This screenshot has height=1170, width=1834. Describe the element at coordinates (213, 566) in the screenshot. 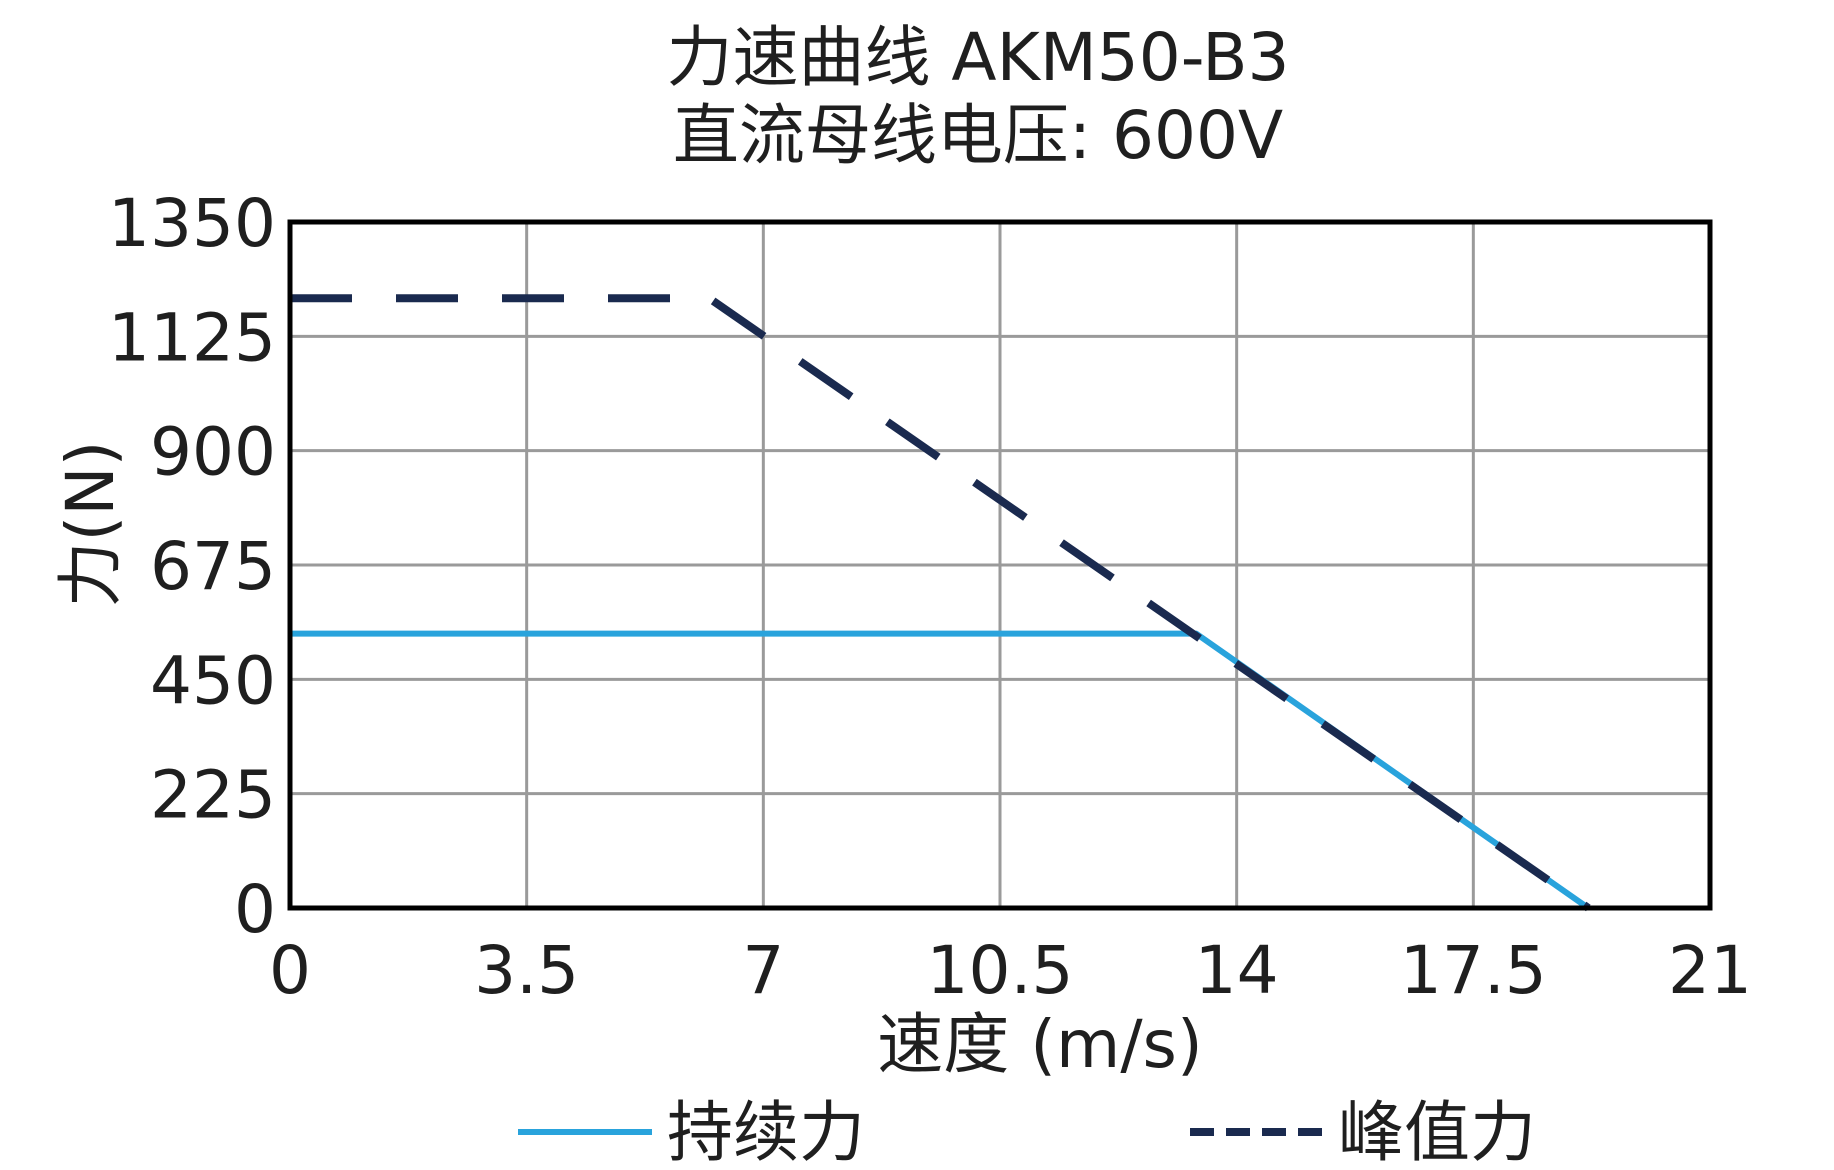

I see `y-tick-label: 675` at that location.